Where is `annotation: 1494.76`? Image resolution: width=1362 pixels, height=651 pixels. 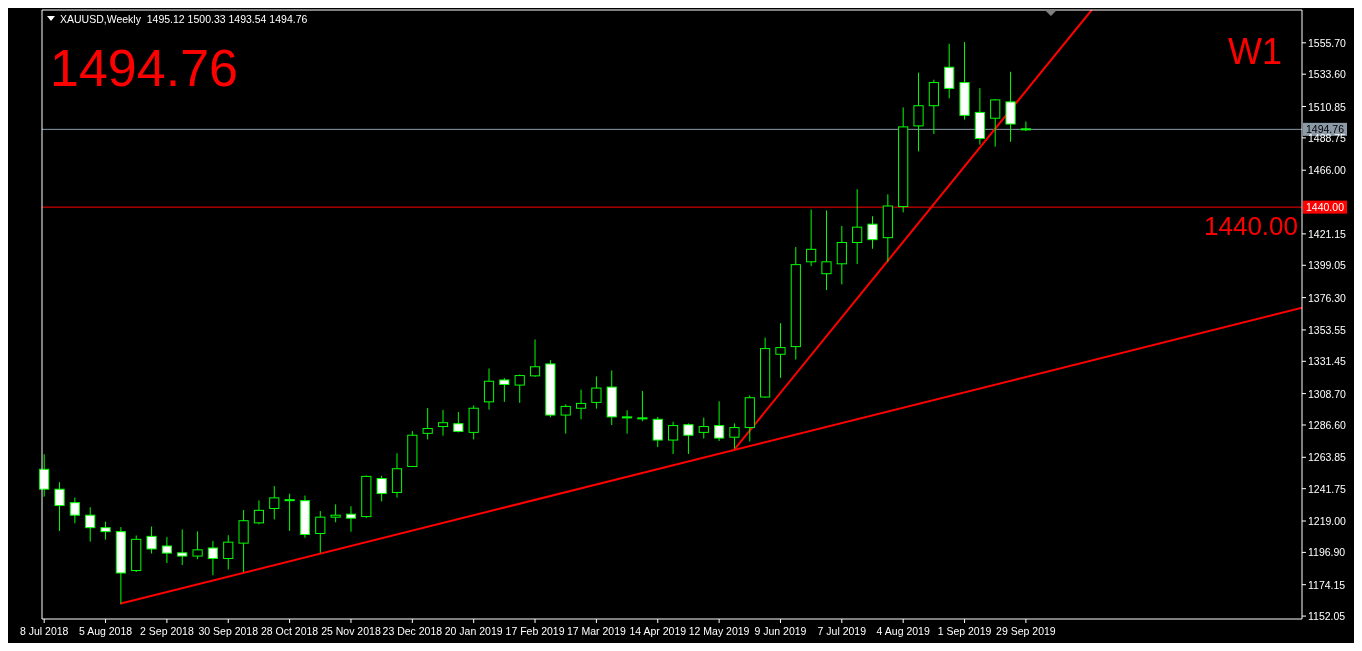
annotation: 1494.76 is located at coordinates (144, 68).